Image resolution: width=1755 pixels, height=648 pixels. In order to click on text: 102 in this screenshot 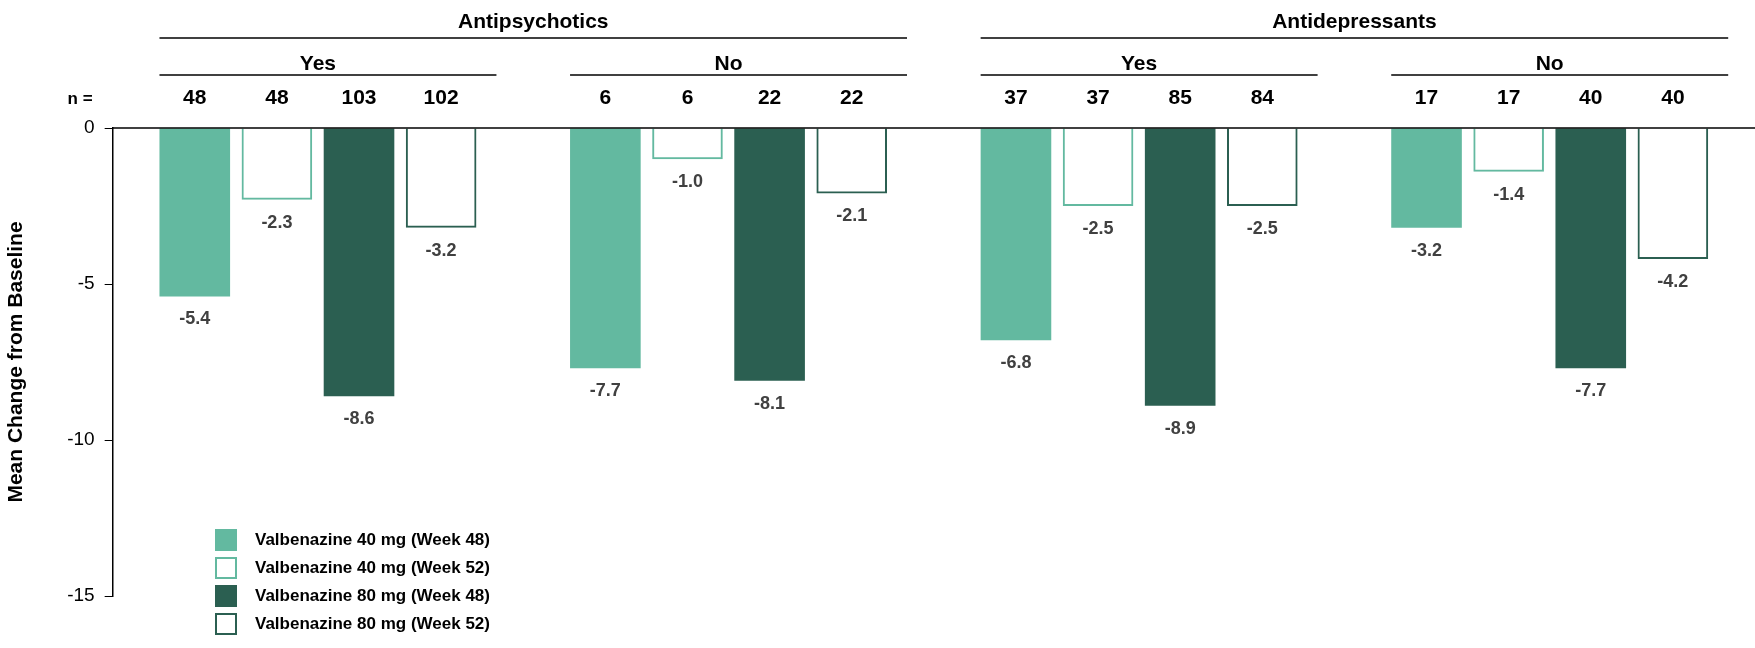, I will do `click(441, 96)`.